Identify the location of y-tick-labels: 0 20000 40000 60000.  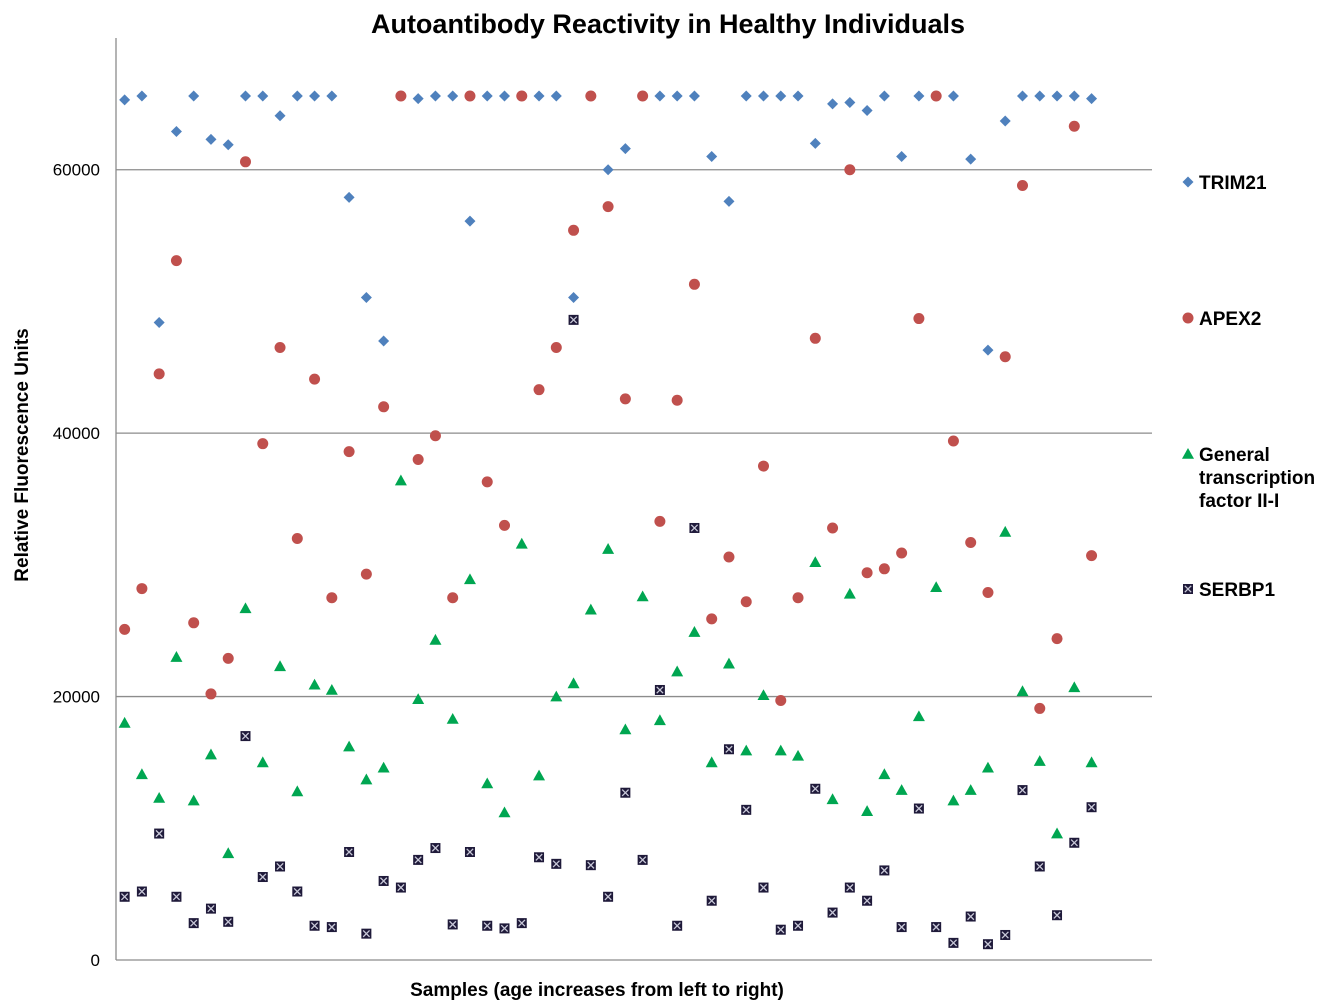
(76, 565).